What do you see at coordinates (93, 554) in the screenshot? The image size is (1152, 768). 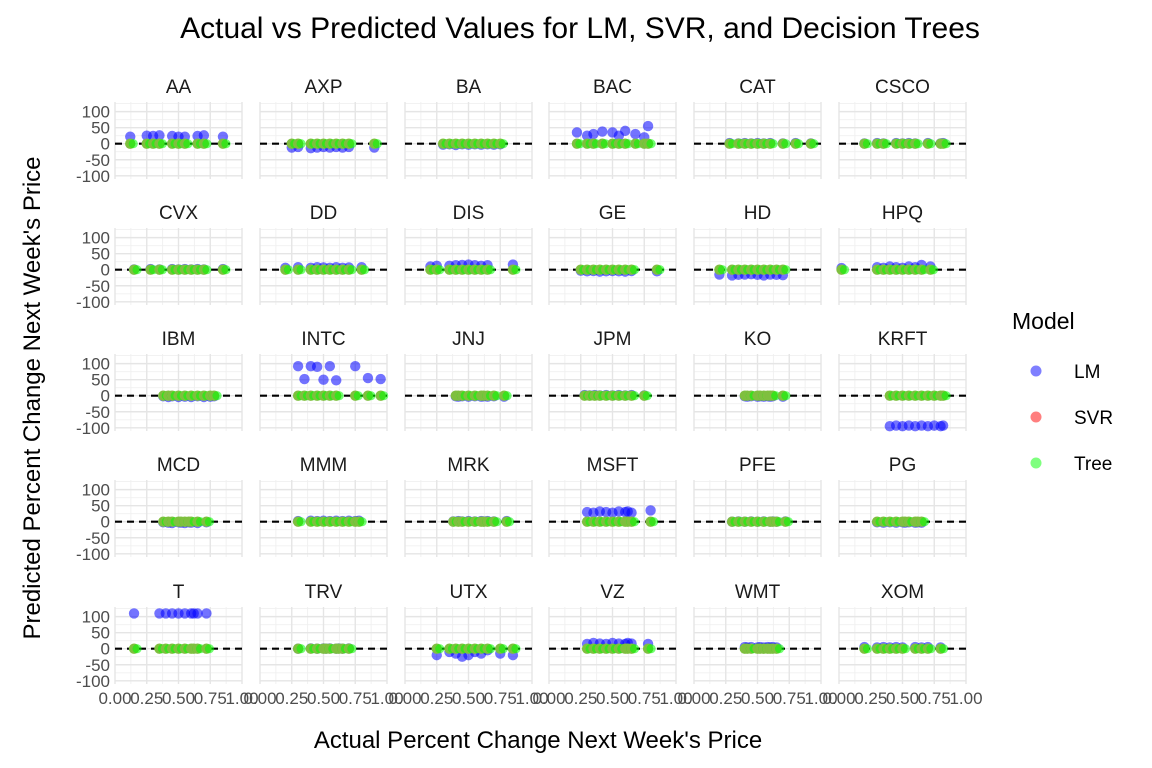 I see `y-tick-label: -100` at bounding box center [93, 554].